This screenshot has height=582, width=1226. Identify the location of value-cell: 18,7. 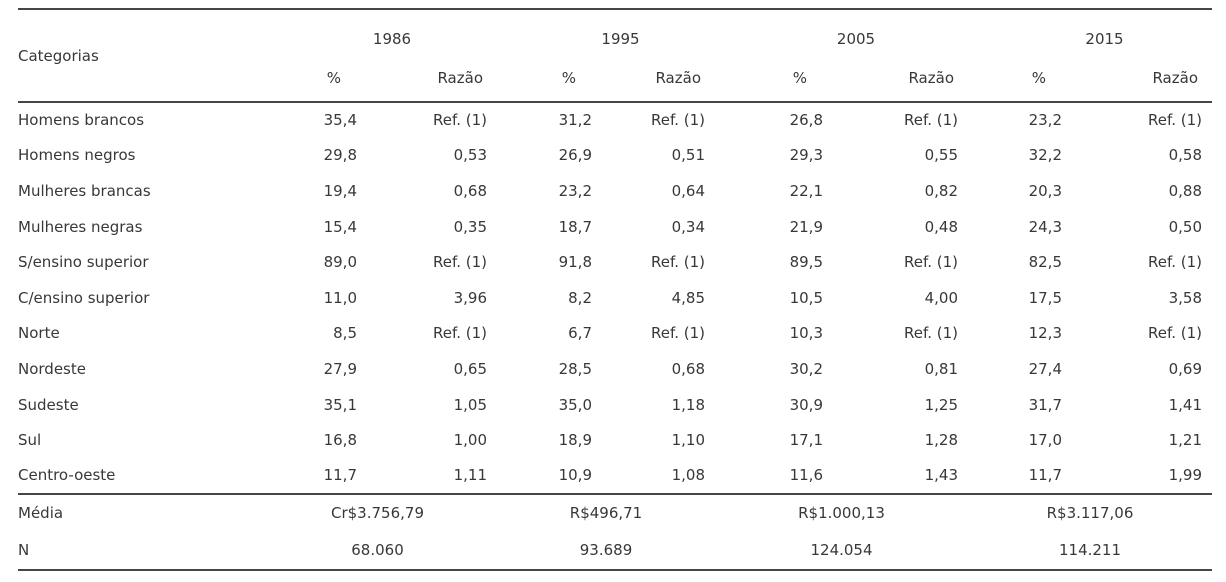
(575, 226).